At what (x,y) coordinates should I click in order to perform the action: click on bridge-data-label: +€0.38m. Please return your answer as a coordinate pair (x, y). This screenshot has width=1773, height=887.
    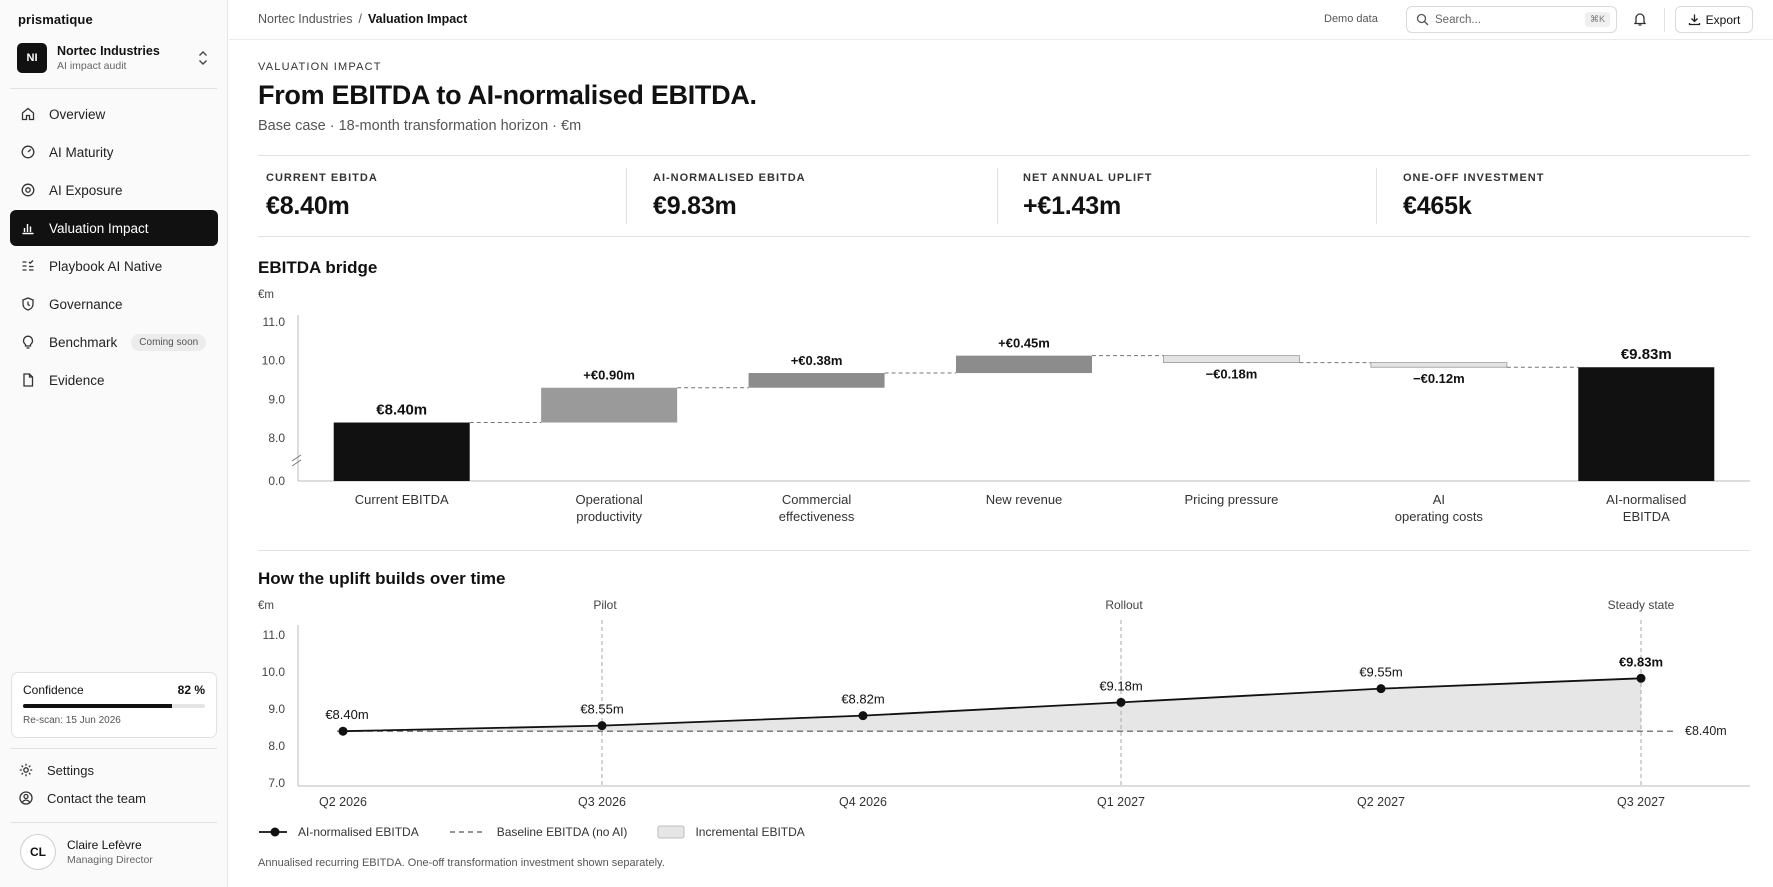
    Looking at the image, I should click on (817, 360).